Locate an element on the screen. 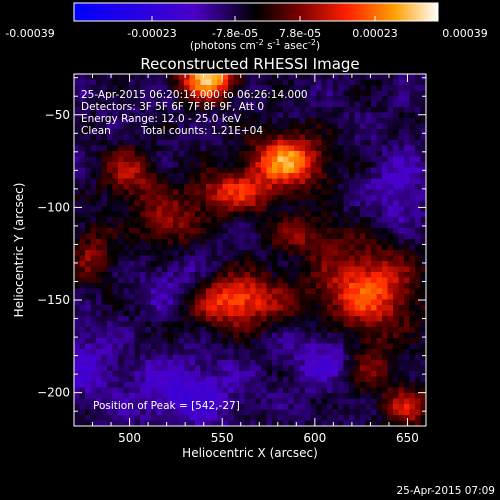 The width and height of the screenshot is (500, 500). annotation-time-range: 25-Apr-2015 06:20:14.000 to 06:26:14.000 is located at coordinates (194, 95).